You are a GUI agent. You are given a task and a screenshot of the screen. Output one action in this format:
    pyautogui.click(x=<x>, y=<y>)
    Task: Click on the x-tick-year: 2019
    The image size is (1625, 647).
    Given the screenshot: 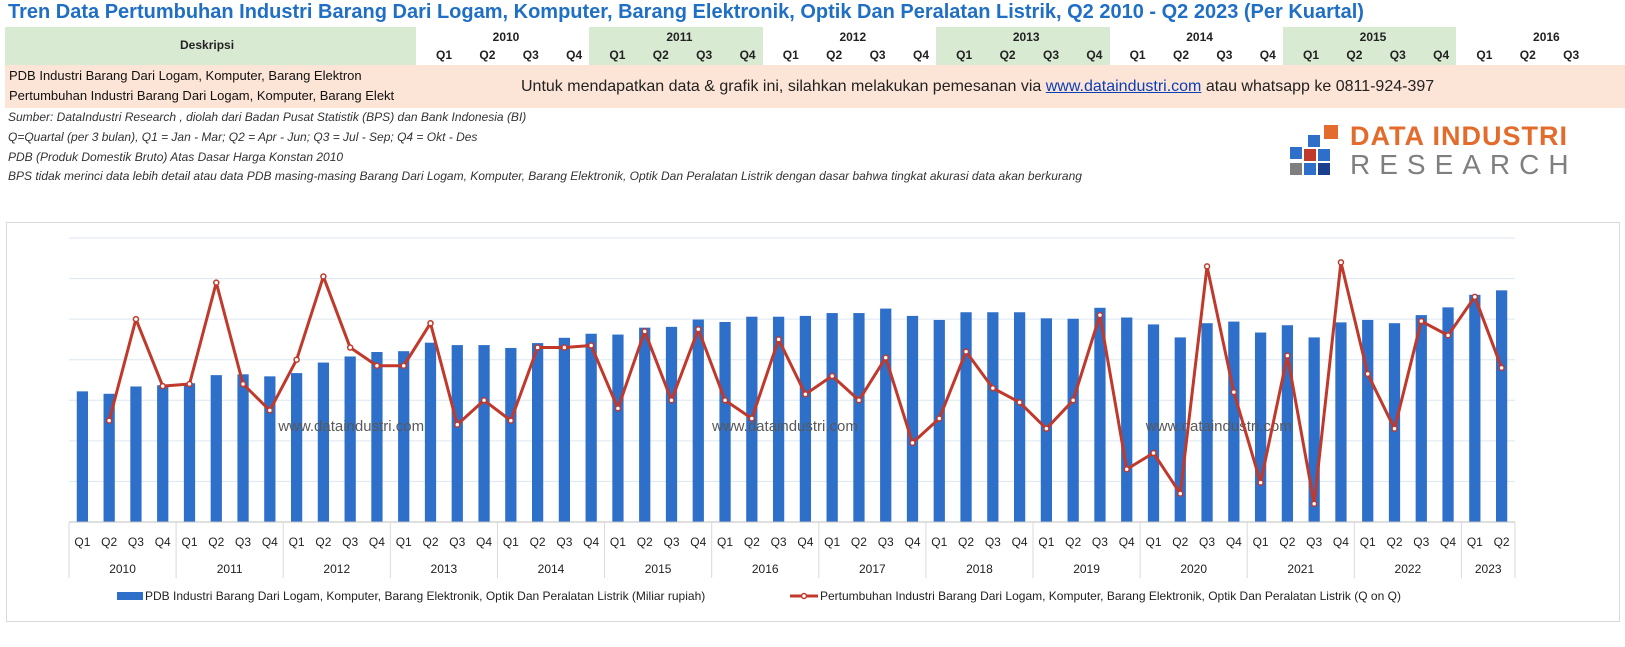 What is the action you would take?
    pyautogui.click(x=1086, y=569)
    